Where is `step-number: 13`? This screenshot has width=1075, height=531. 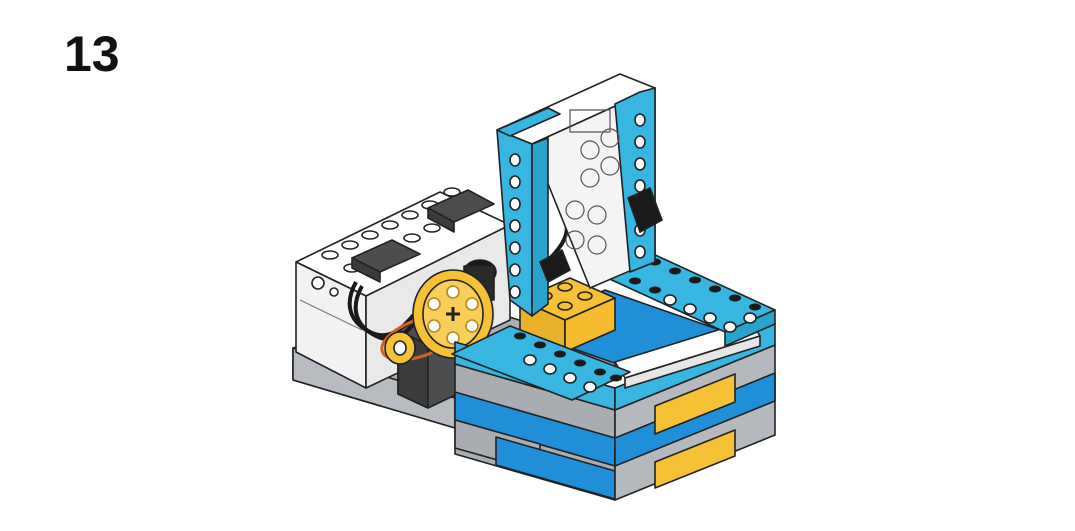
step-number: 13 is located at coordinates (92, 54).